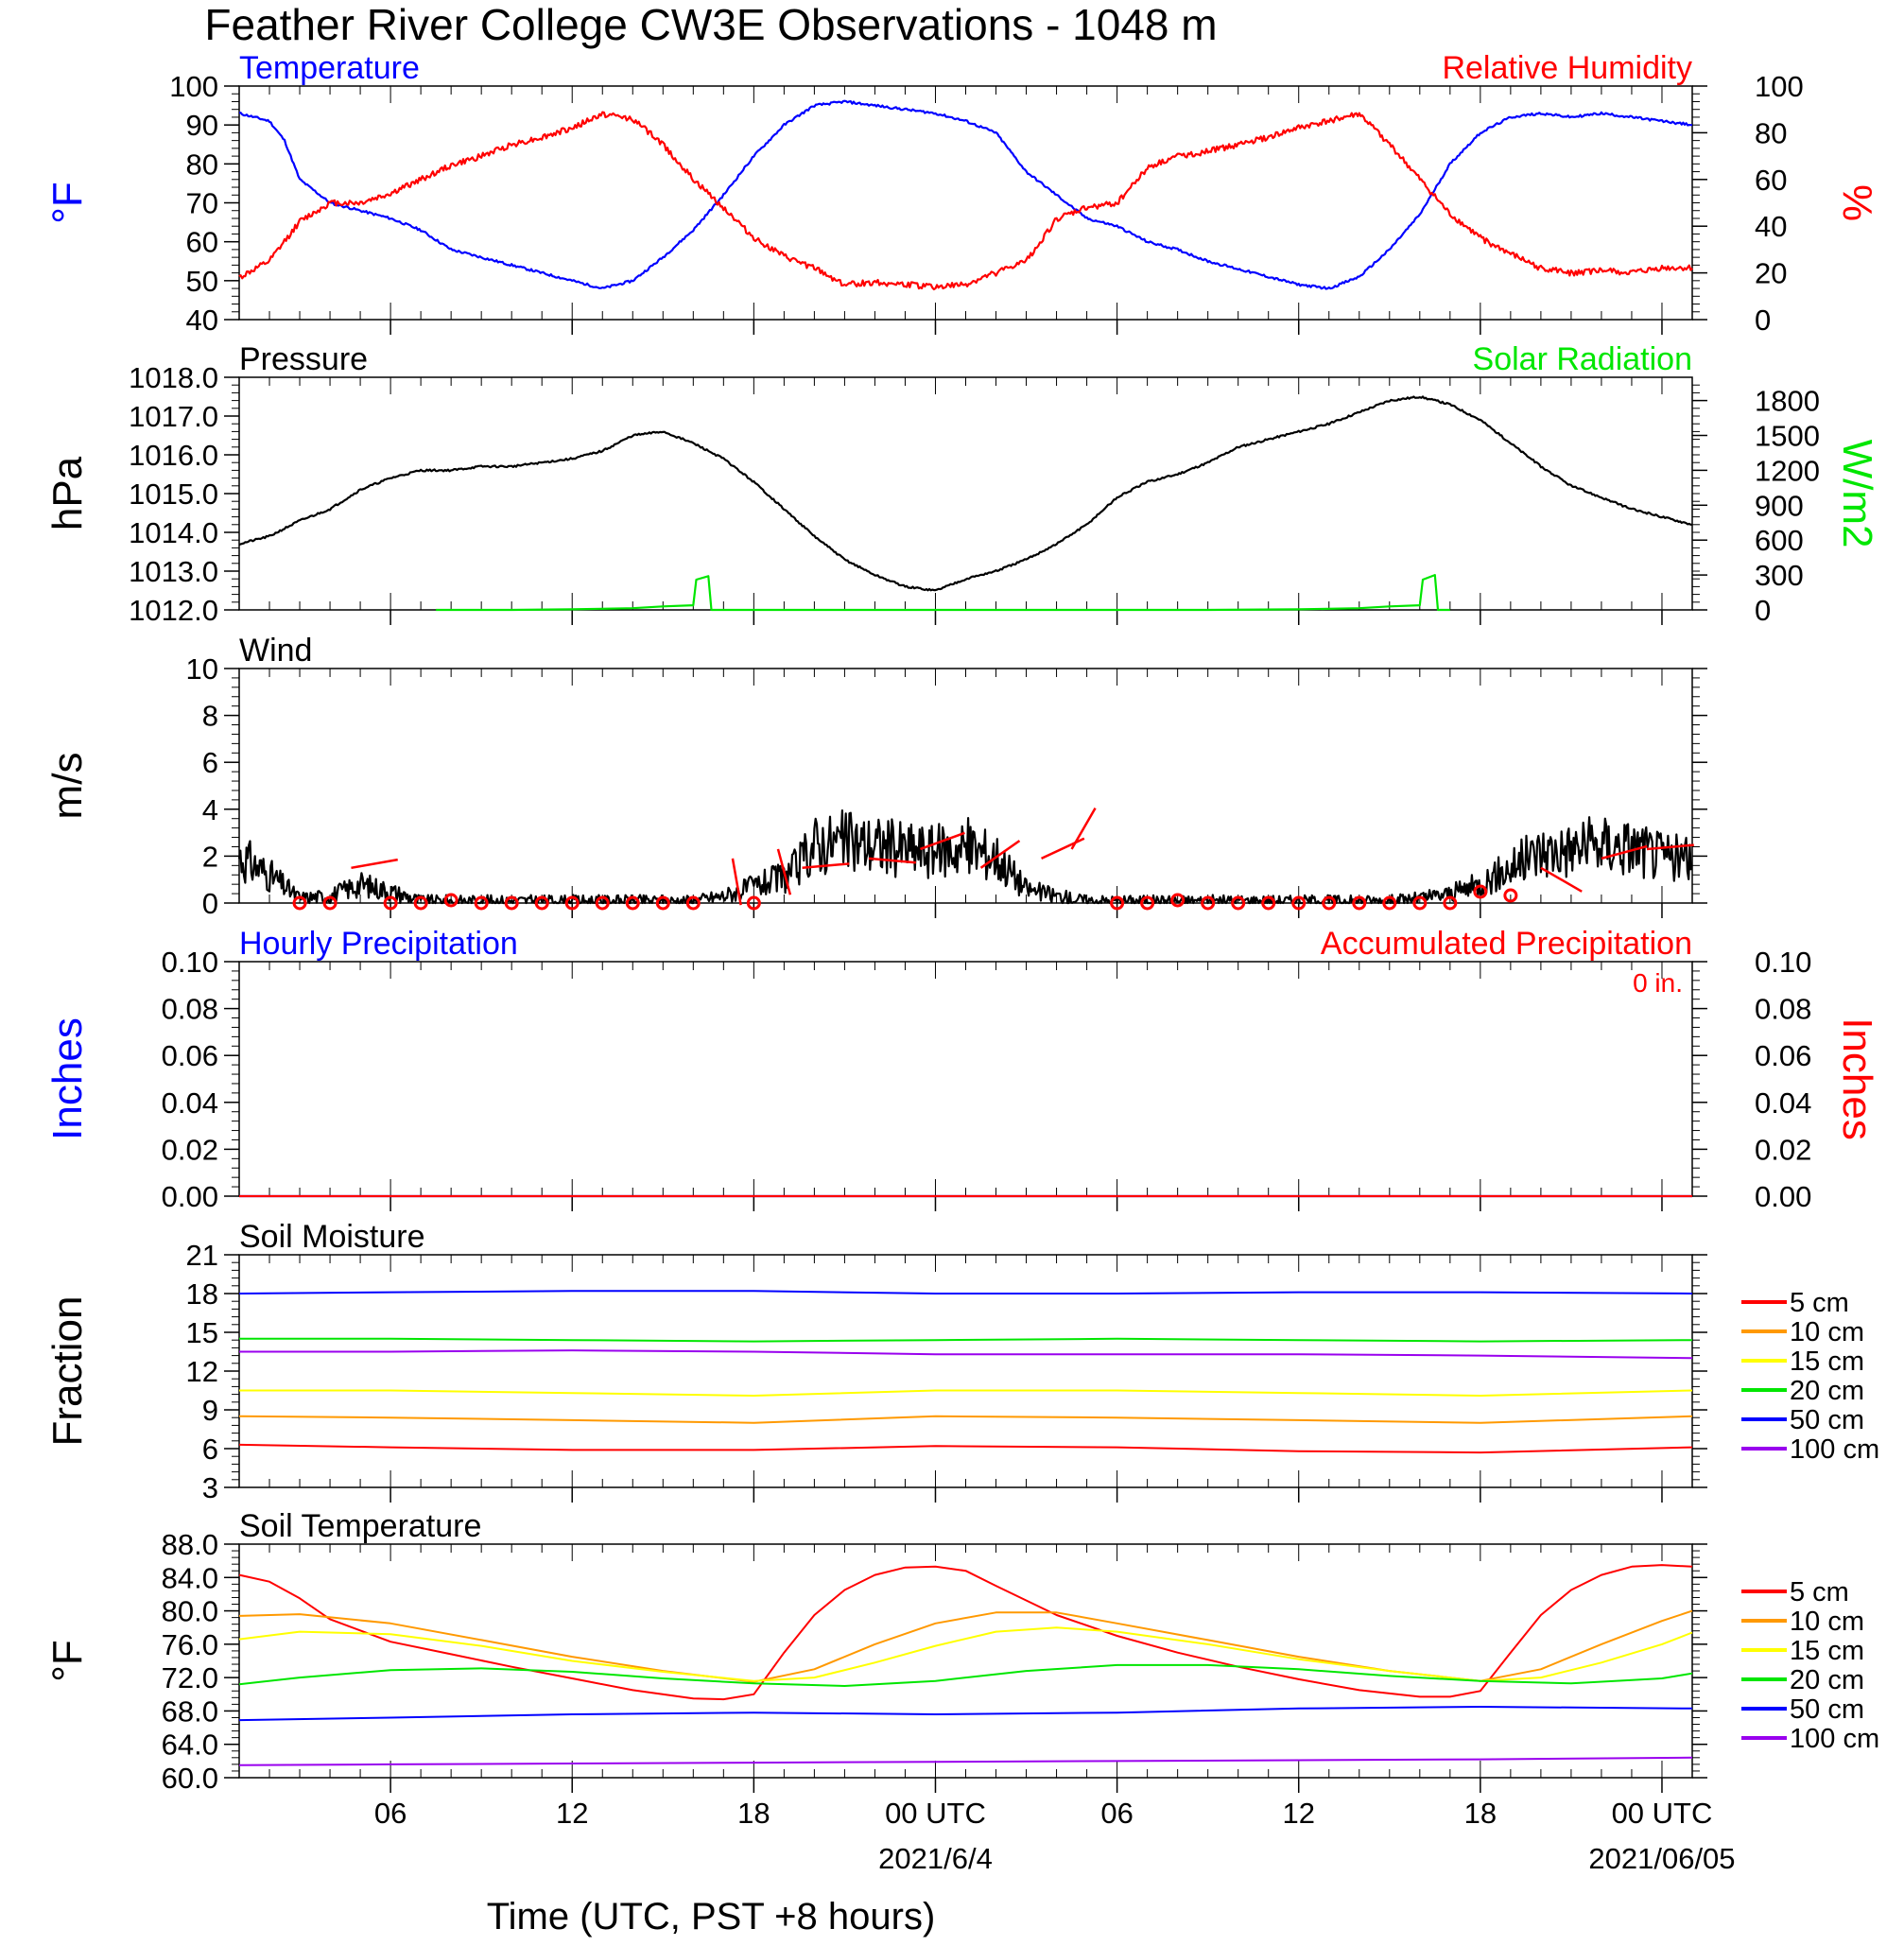 Image resolution: width=1904 pixels, height=1946 pixels. Describe the element at coordinates (966, 1714) in the screenshot. I see `series-line-50-cm` at that location.